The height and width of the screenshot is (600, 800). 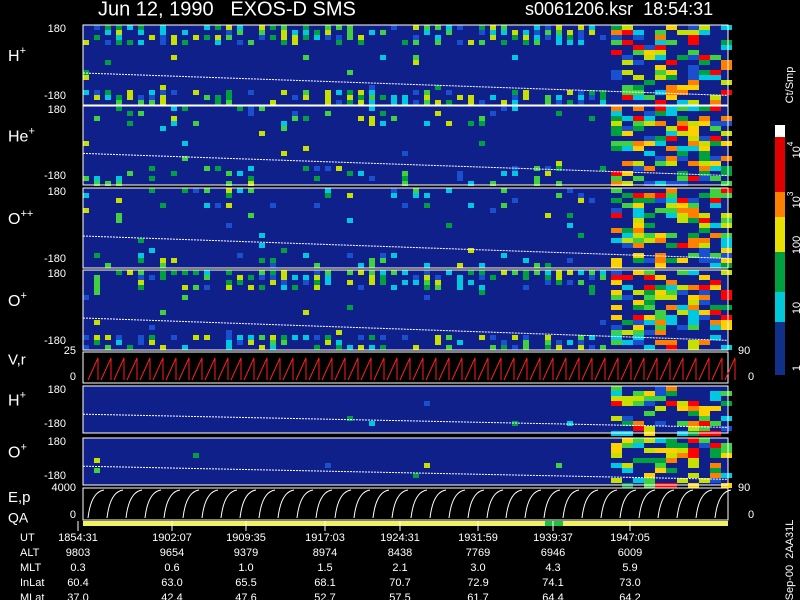 What do you see at coordinates (324, 583) in the screenshot?
I see `table-cell: 68.1` at bounding box center [324, 583].